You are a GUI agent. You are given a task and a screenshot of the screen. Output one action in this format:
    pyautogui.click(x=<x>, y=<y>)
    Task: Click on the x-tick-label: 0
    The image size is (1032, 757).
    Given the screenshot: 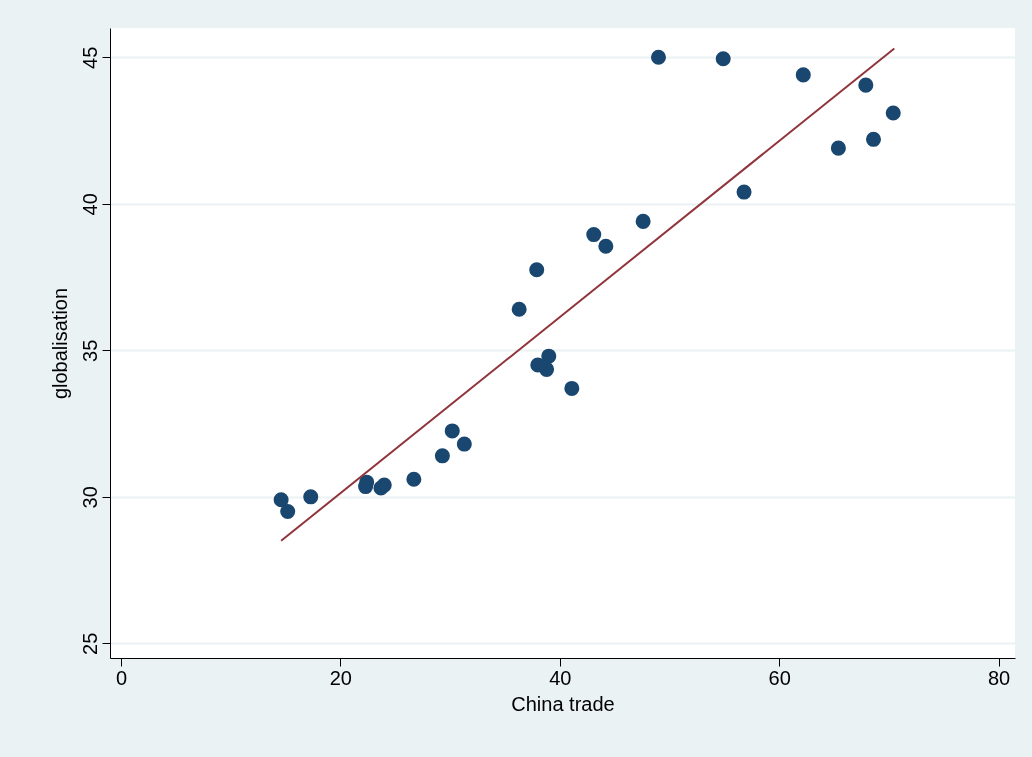 What is the action you would take?
    pyautogui.click(x=121, y=677)
    